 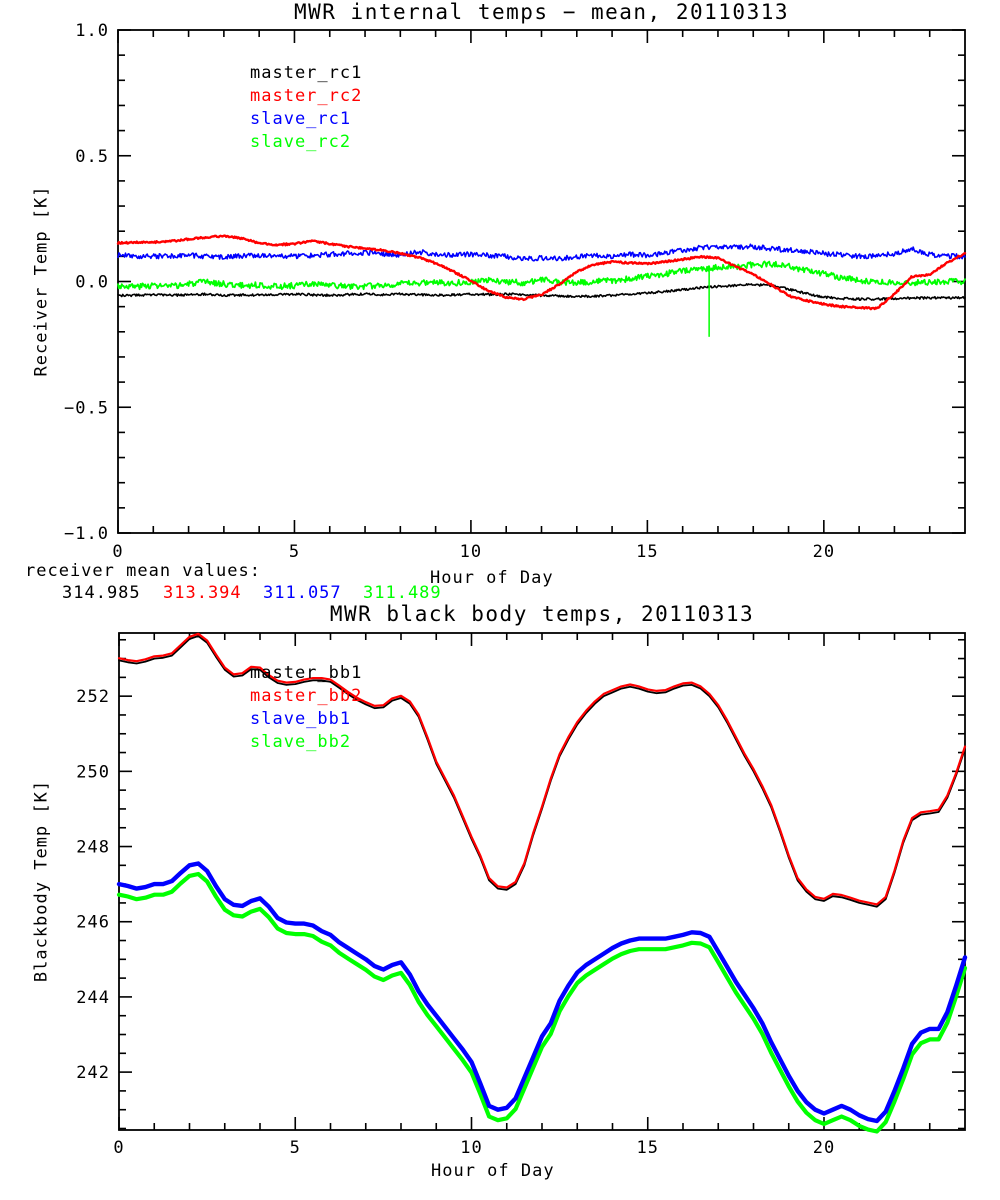 What do you see at coordinates (92, 283) in the screenshot?
I see `svg-text: 0.0` at bounding box center [92, 283].